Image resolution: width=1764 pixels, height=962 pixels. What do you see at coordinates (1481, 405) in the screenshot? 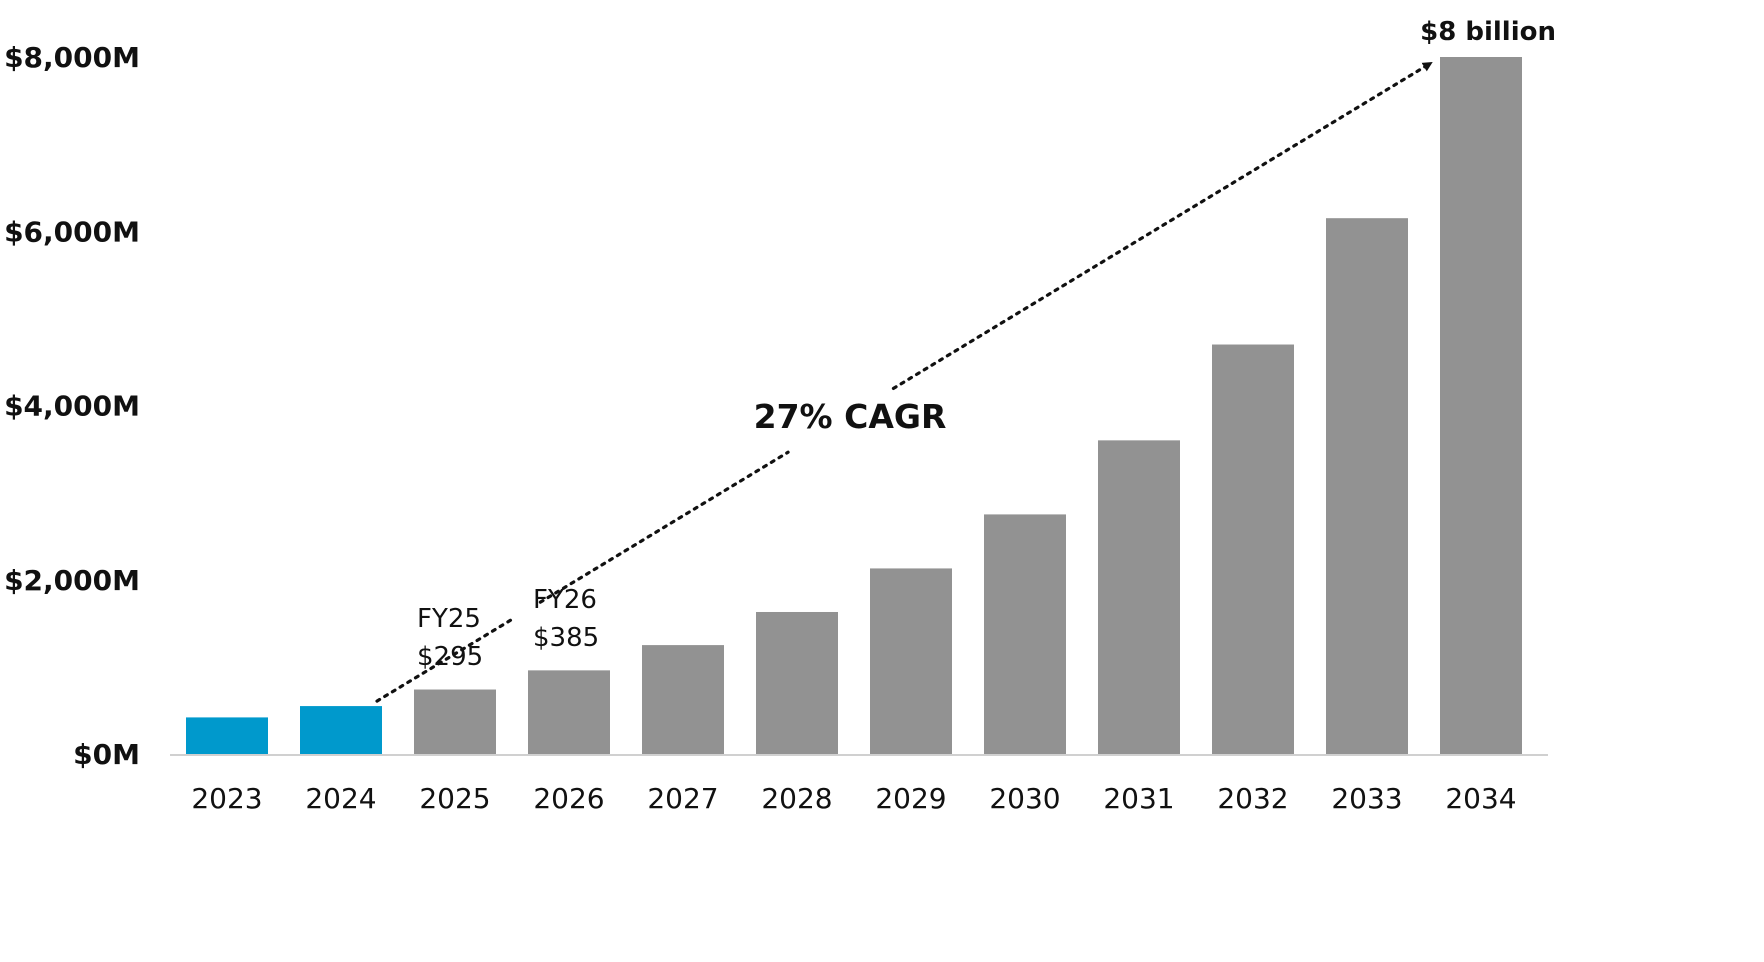
I see `bar-2034` at bounding box center [1481, 405].